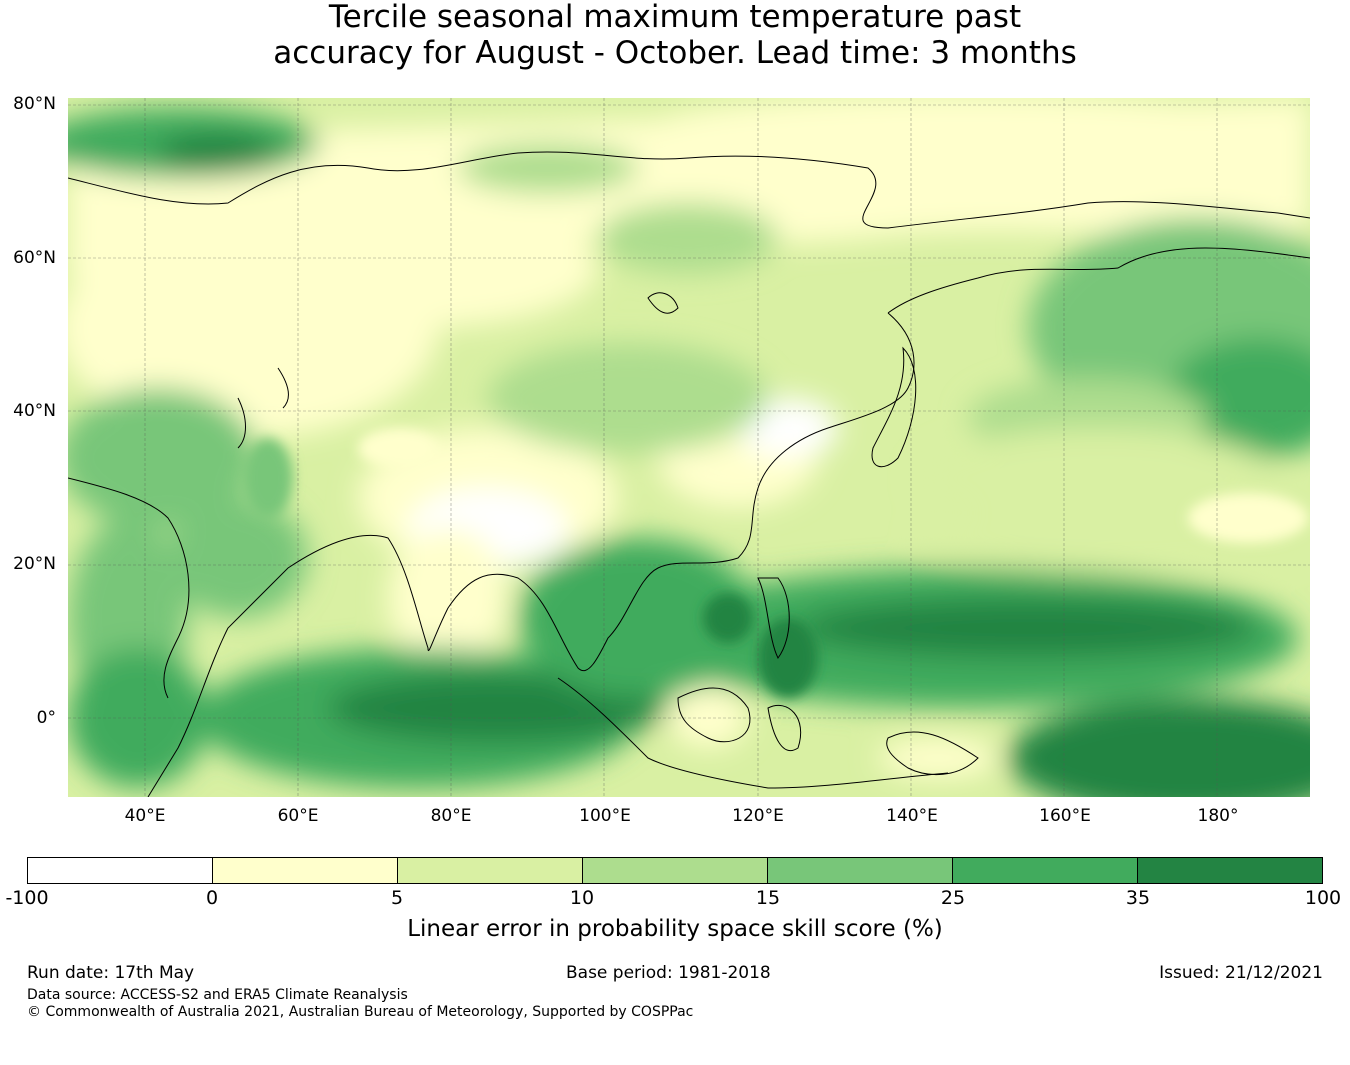 The width and height of the screenshot is (1350, 1065). What do you see at coordinates (1323, 898) in the screenshot?
I see `colorbar-tick: 100` at bounding box center [1323, 898].